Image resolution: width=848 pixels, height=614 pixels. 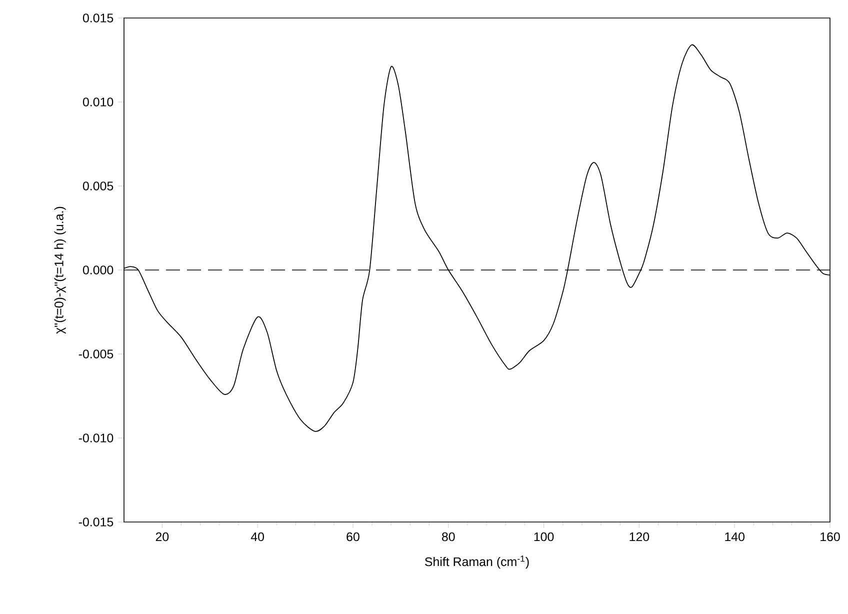 I want to click on y-tick-label: 0.015, so click(x=98, y=18).